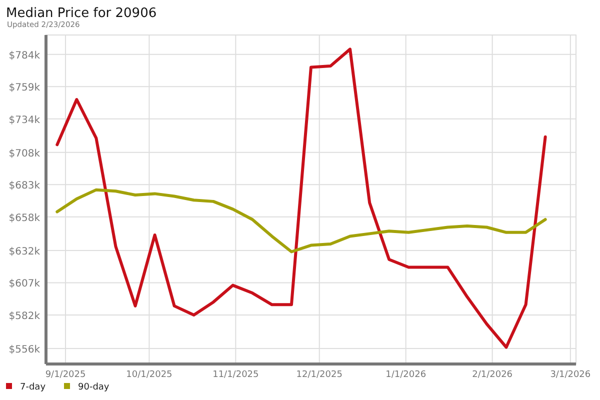  Describe the element at coordinates (24, 154) in the screenshot. I see `y-tick-label: $708k` at that location.